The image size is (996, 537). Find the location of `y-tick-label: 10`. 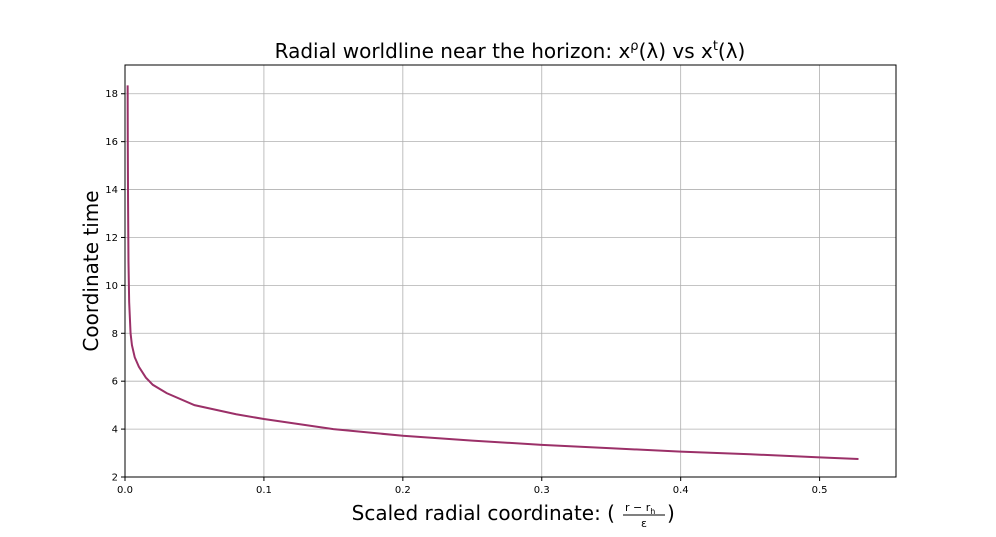

y-tick-label: 10 is located at coordinates (111, 286).